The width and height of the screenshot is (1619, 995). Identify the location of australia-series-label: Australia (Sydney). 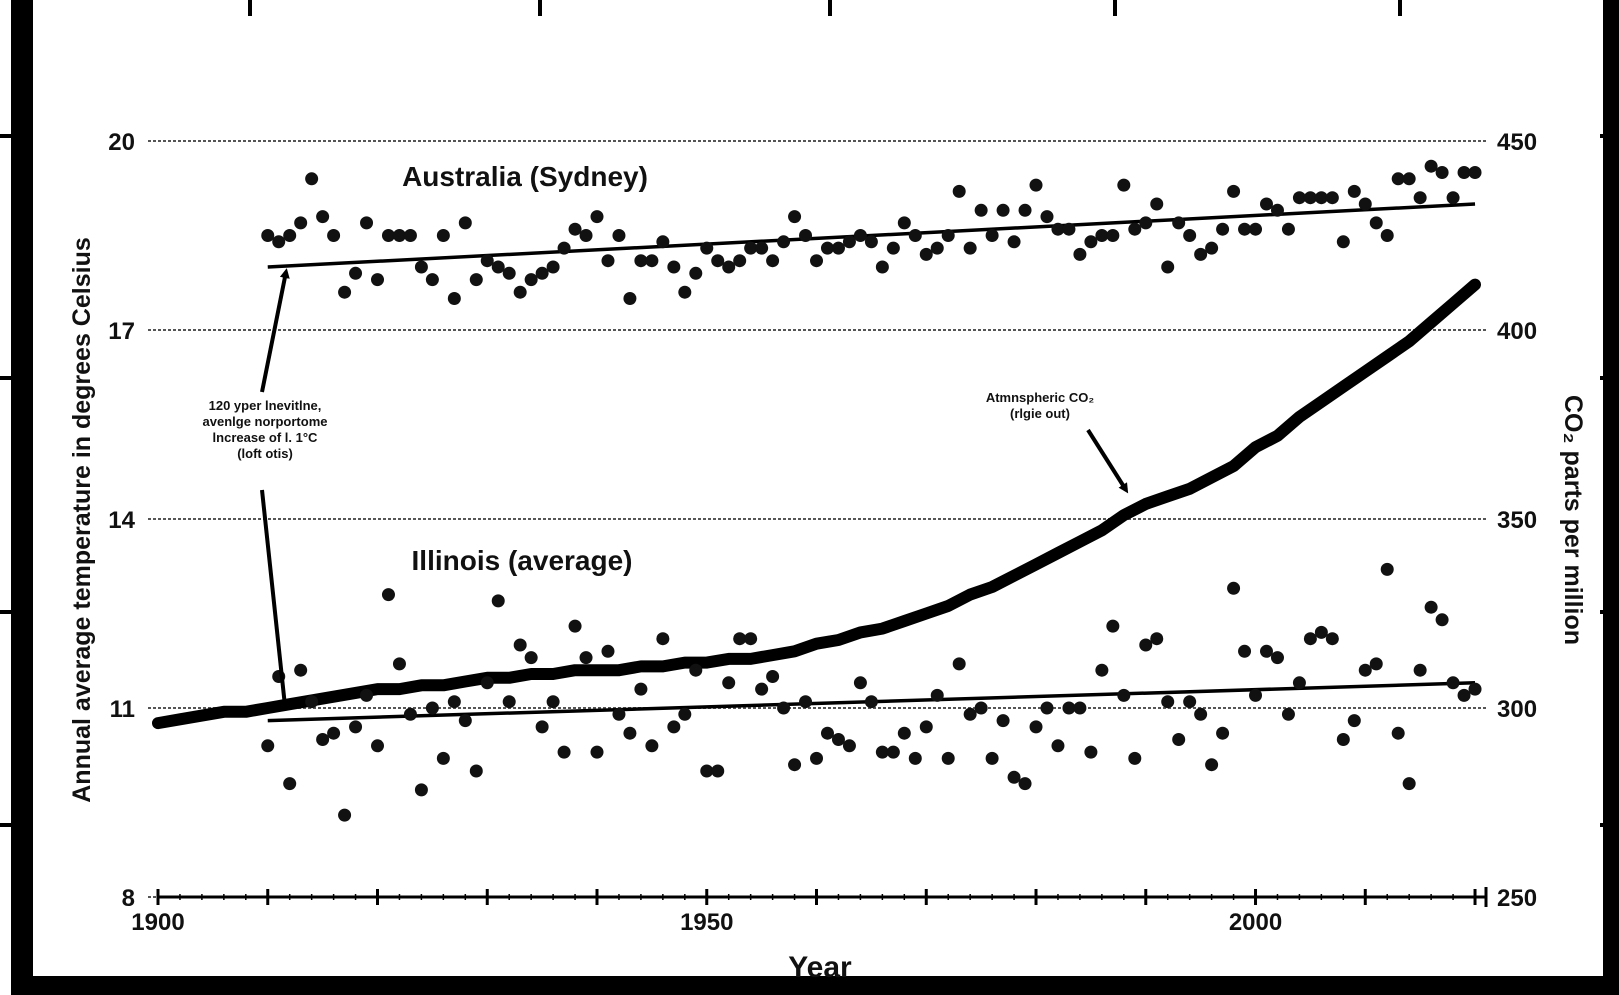
(525, 176).